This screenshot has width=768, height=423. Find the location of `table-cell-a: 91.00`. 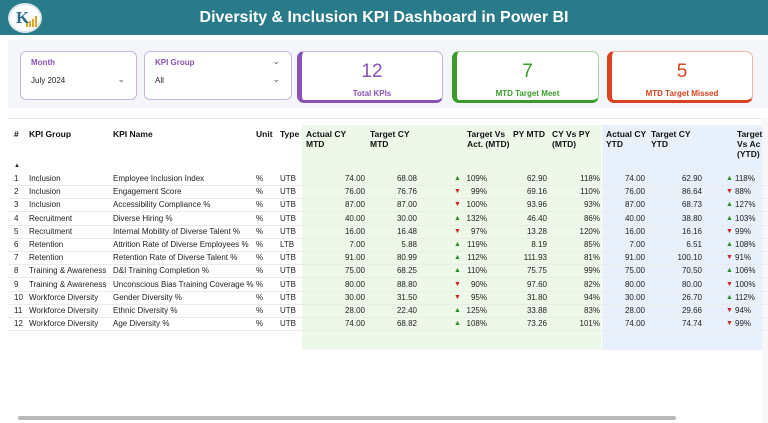

table-cell-a: 91.00 is located at coordinates (354, 258).